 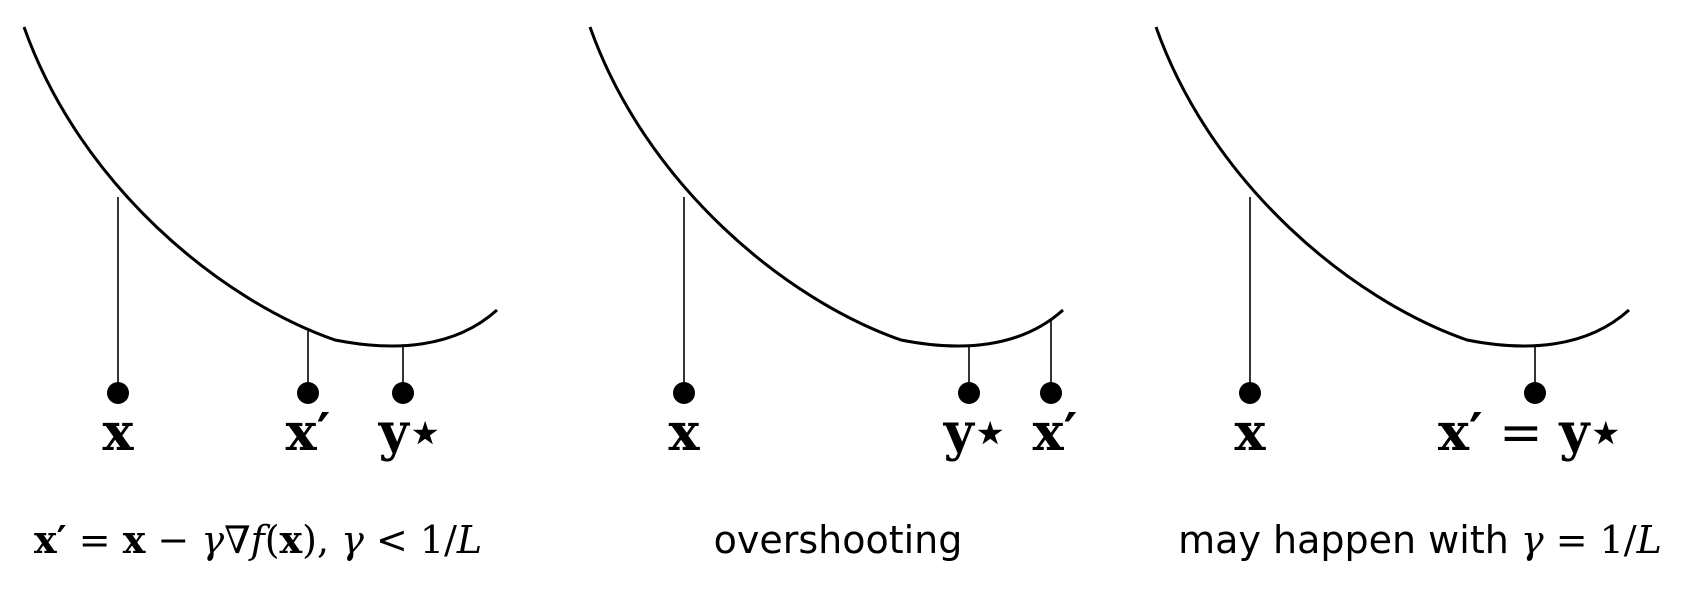 I want to click on caption-x-prime: x′, so click(x=50, y=539).